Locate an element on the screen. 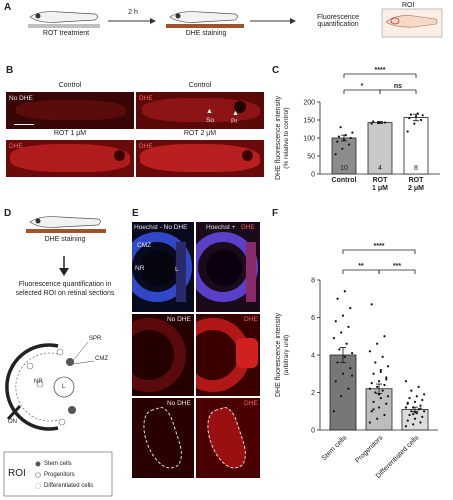  b-img-rot2 is located at coordinates (200, 158).